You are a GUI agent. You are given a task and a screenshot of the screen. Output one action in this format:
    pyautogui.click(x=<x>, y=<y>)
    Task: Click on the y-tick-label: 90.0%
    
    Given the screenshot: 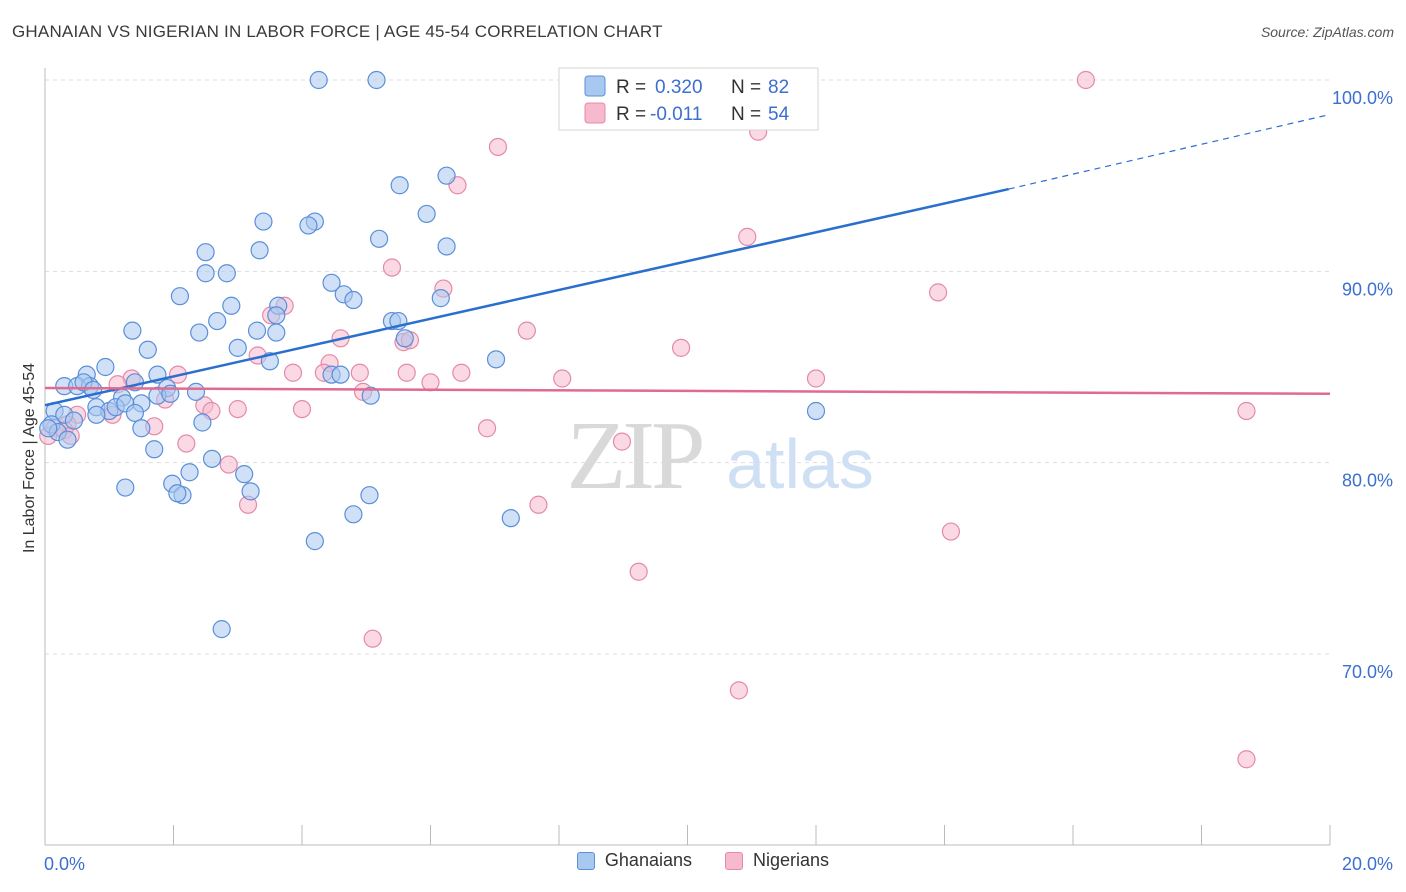 What is the action you would take?
    pyautogui.click(x=1367, y=289)
    